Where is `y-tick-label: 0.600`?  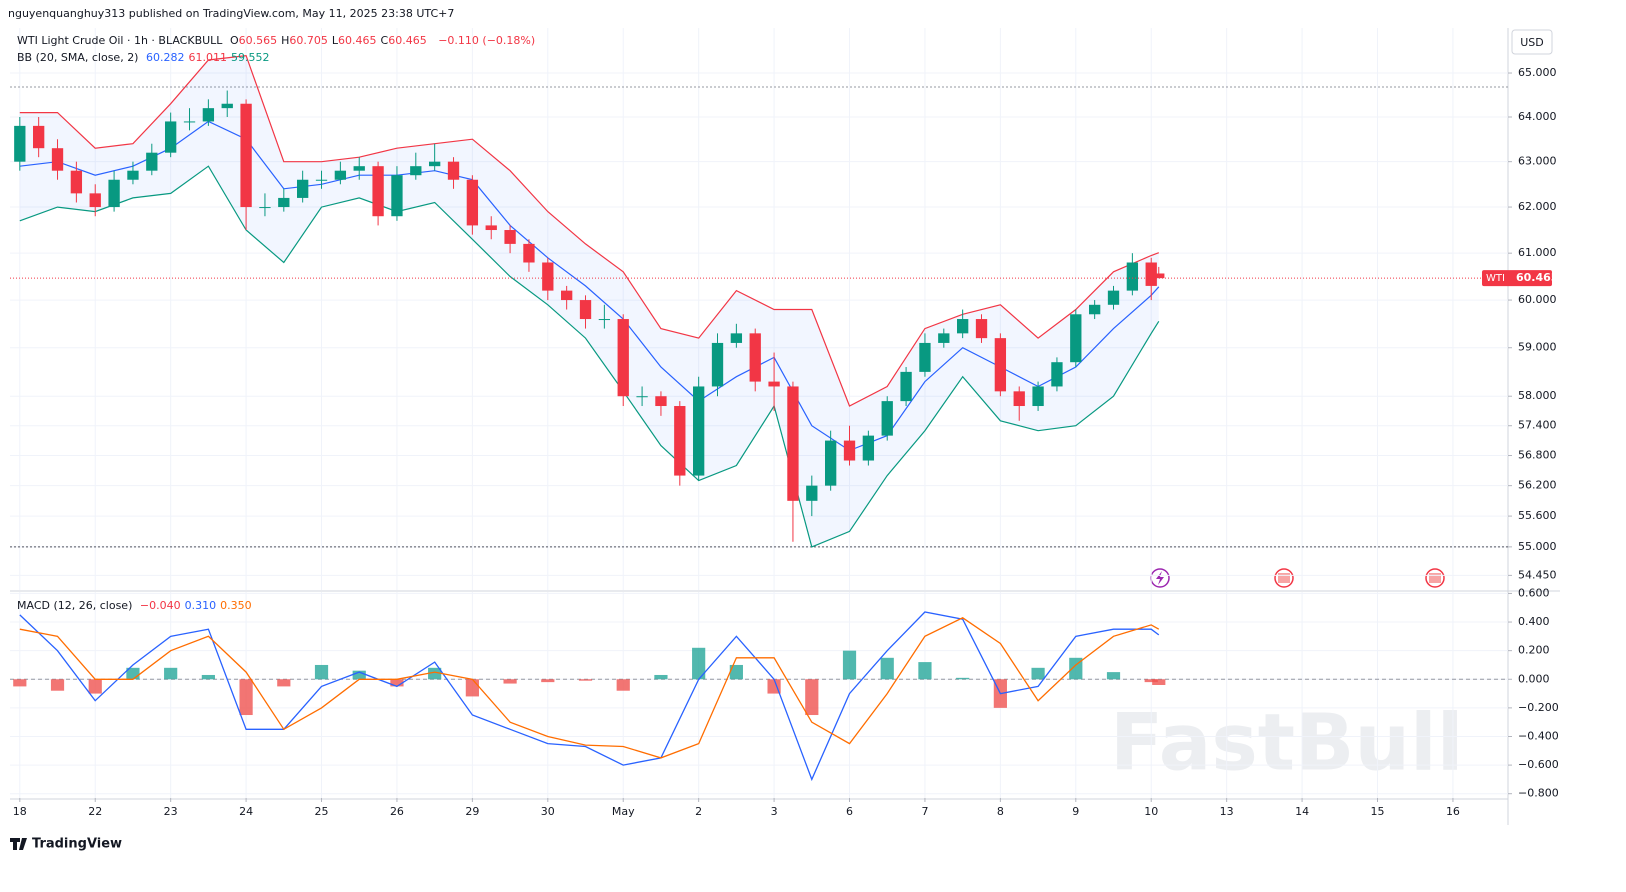
y-tick-label: 0.600 is located at coordinates (1534, 592).